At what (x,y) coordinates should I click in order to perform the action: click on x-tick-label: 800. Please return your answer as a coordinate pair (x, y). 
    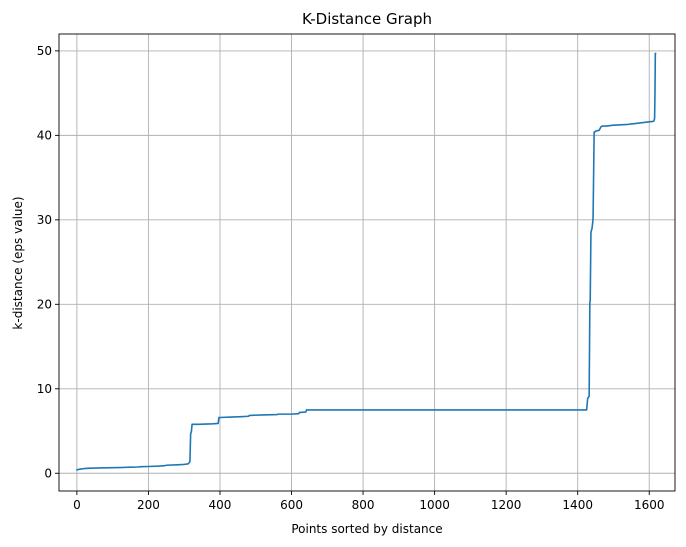
    Looking at the image, I should click on (363, 505).